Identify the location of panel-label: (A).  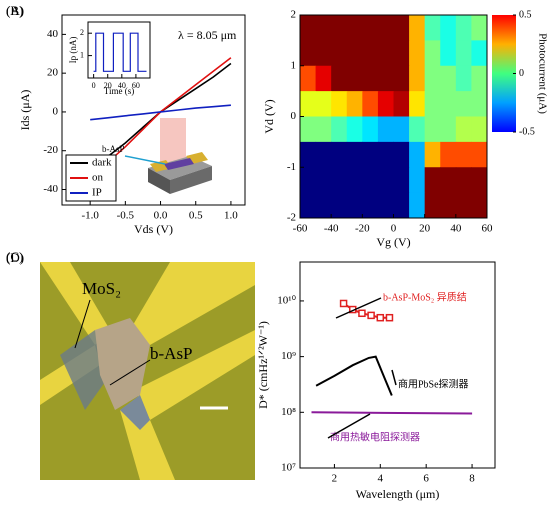
(15, 10).